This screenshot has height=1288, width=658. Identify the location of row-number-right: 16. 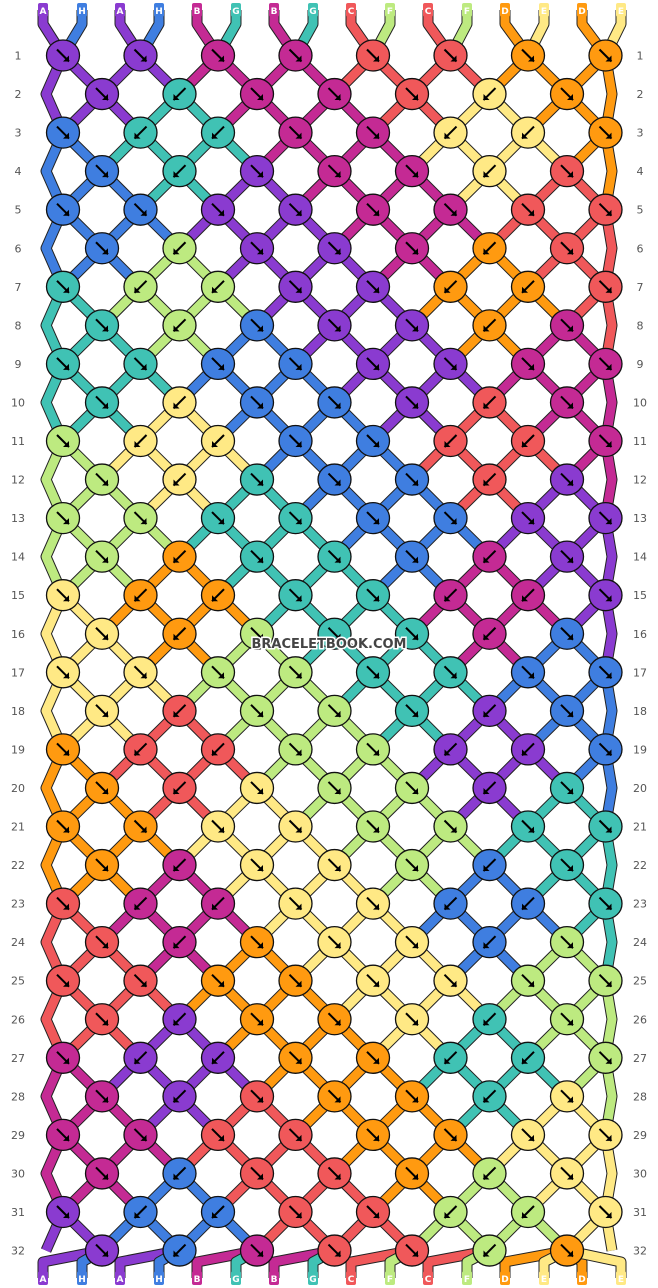
(640, 634).